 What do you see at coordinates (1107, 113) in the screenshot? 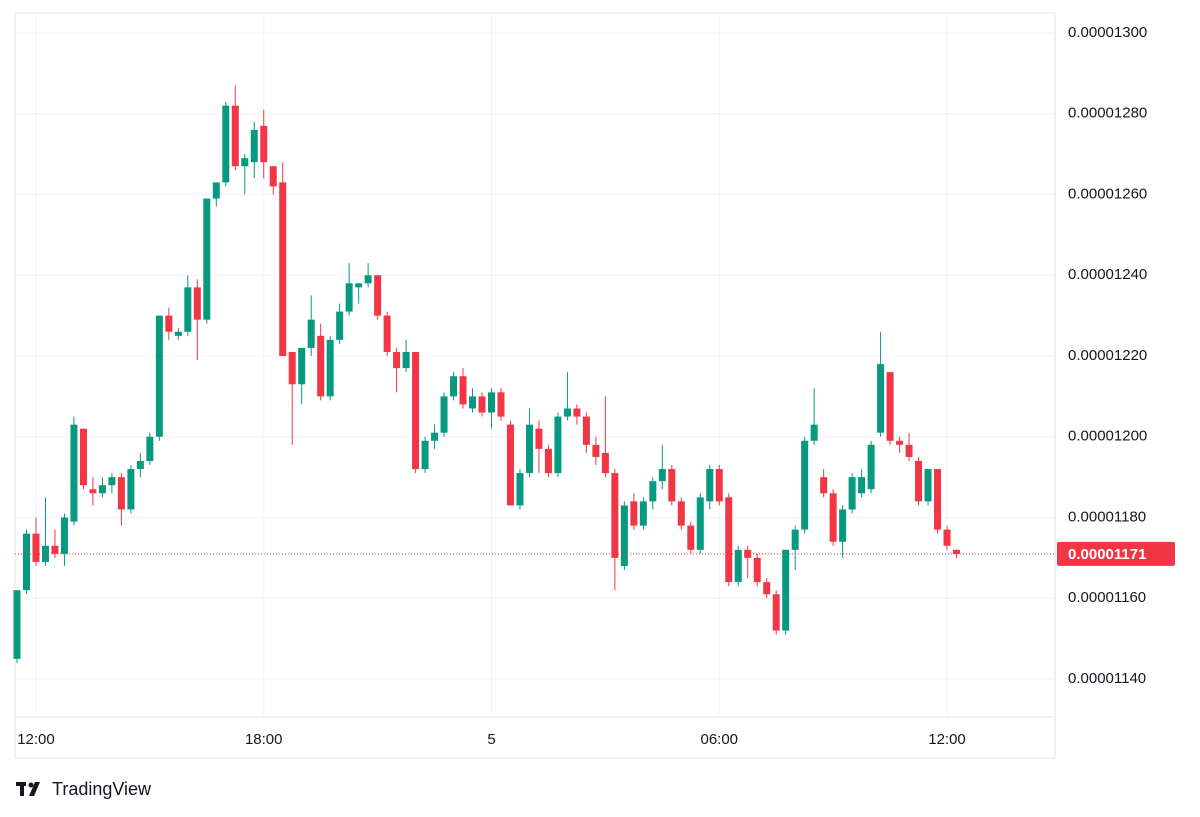
I see `y-tick-label: 0.00001280` at bounding box center [1107, 113].